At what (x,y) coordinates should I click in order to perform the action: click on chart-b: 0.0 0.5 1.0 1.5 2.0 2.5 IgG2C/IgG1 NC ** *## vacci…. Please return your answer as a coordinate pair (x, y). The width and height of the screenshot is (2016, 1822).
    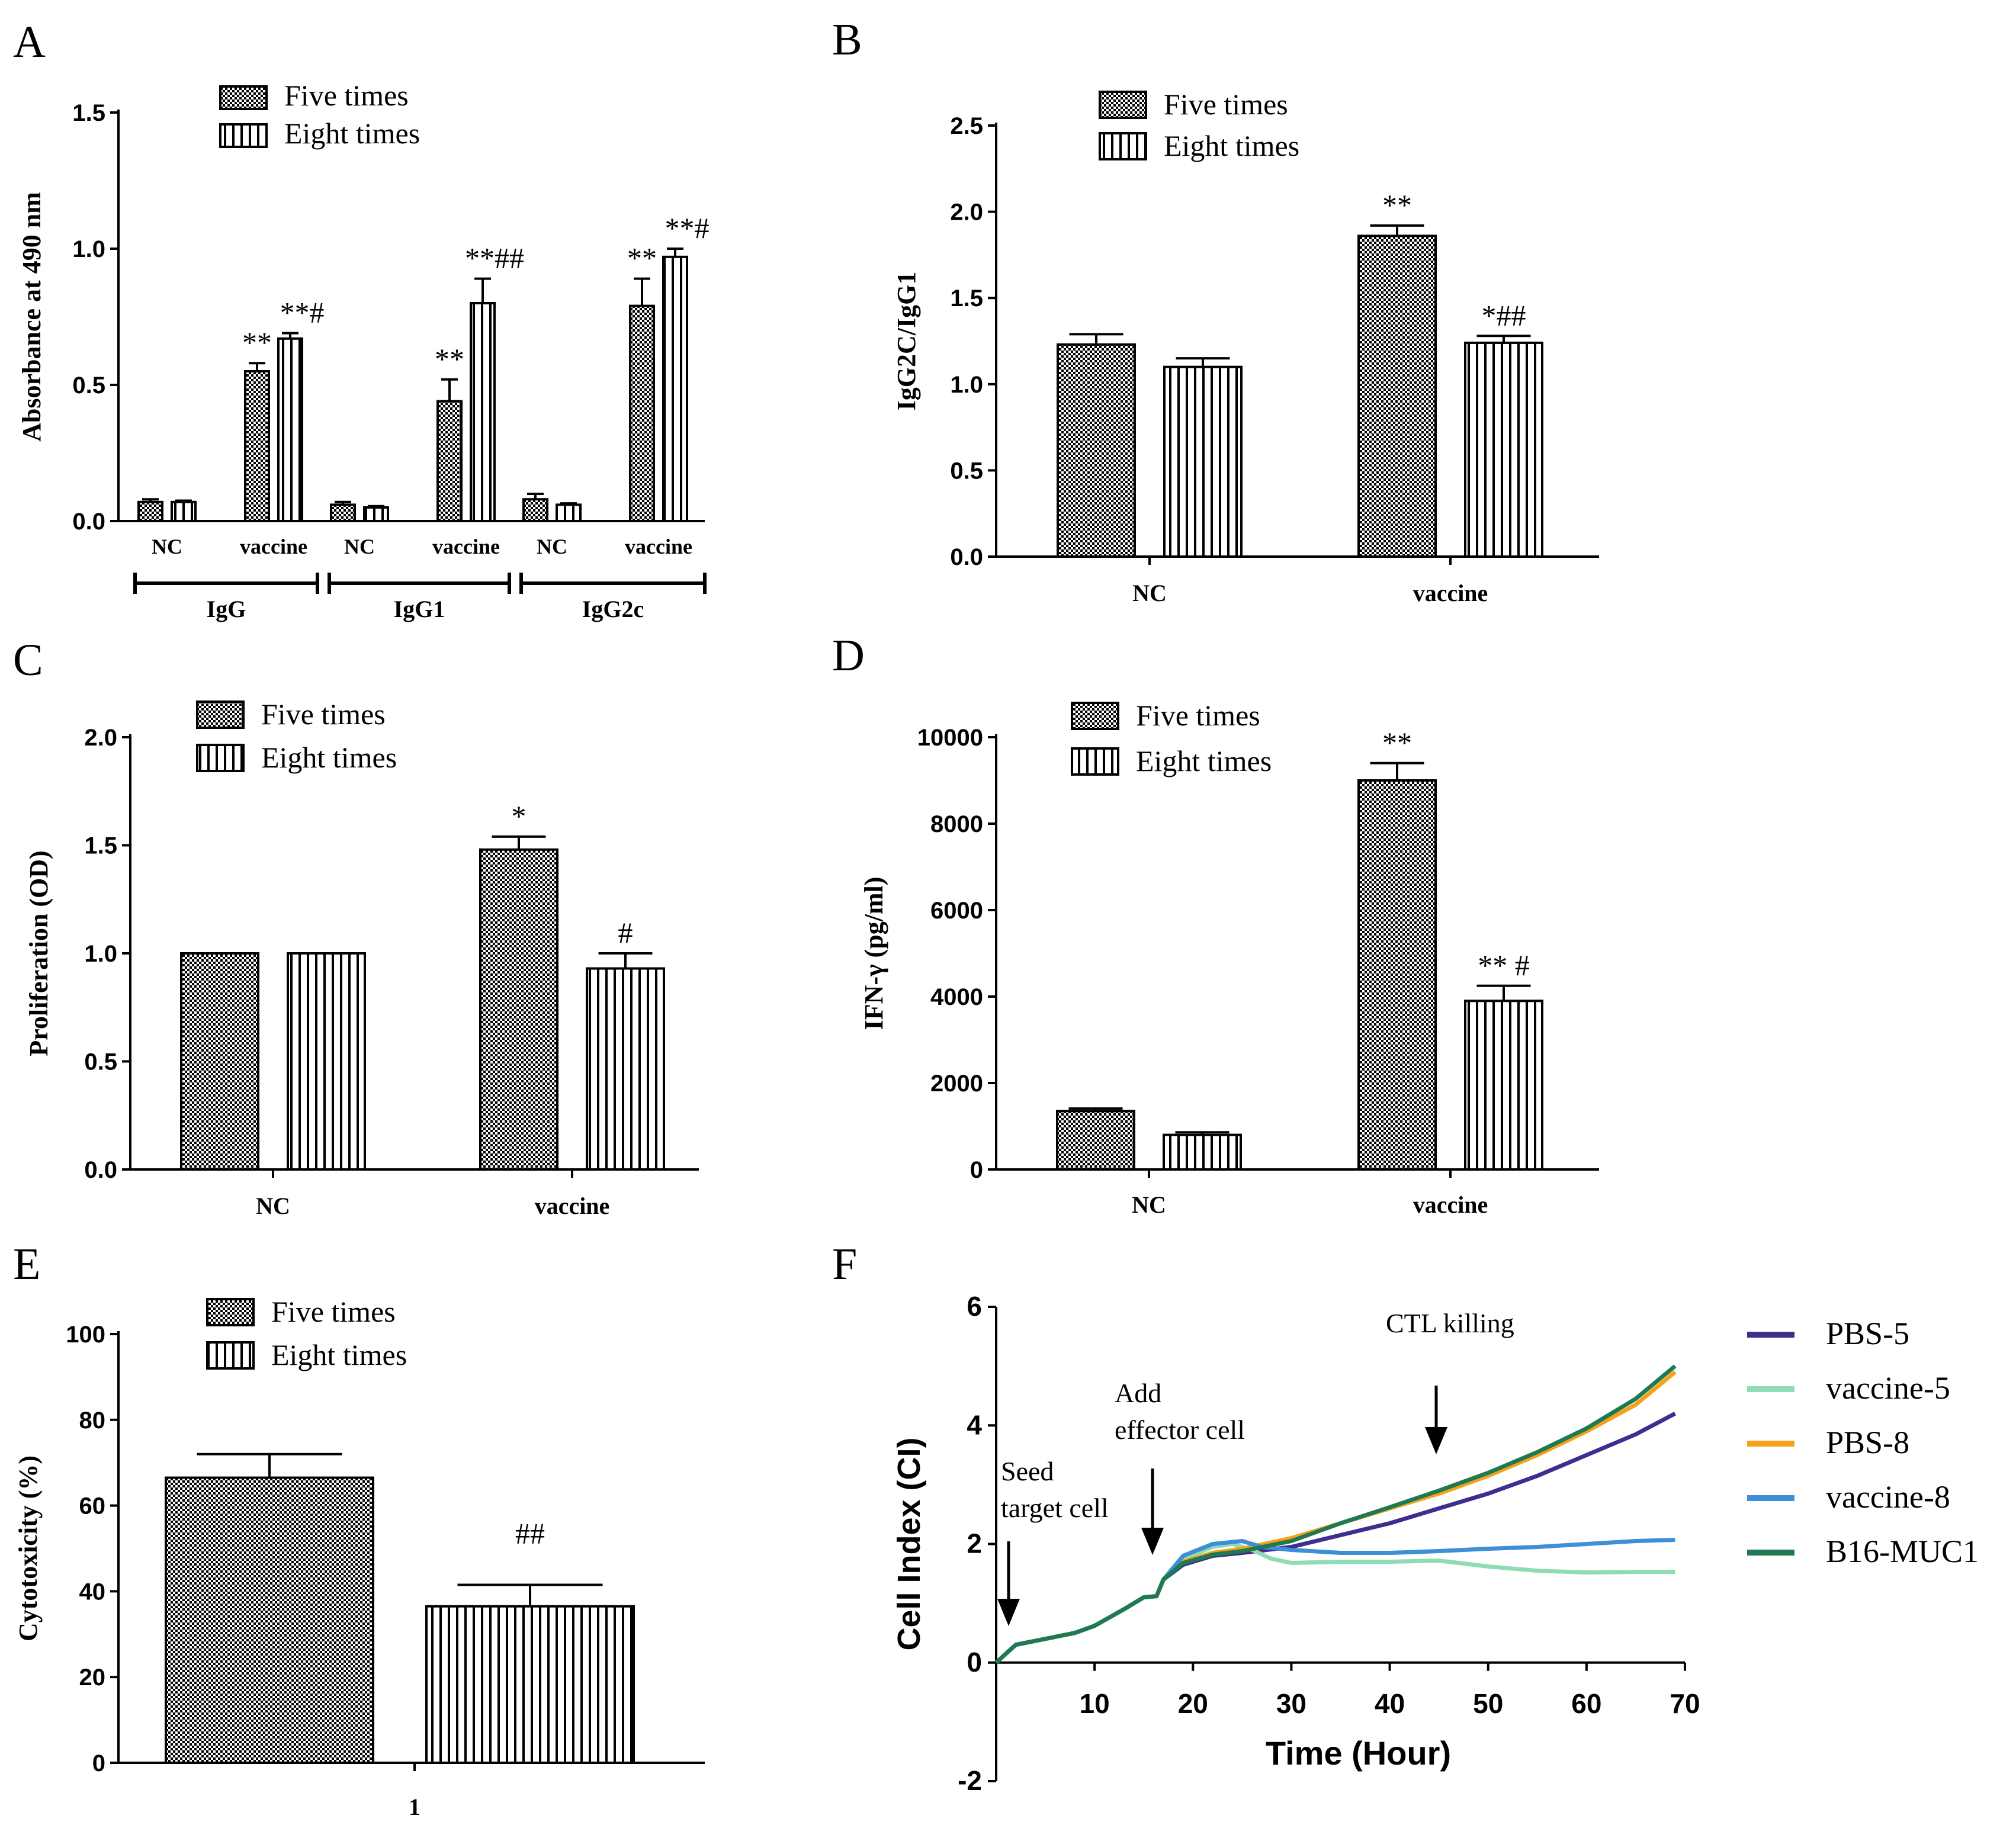
    Looking at the image, I should click on (1246, 347).